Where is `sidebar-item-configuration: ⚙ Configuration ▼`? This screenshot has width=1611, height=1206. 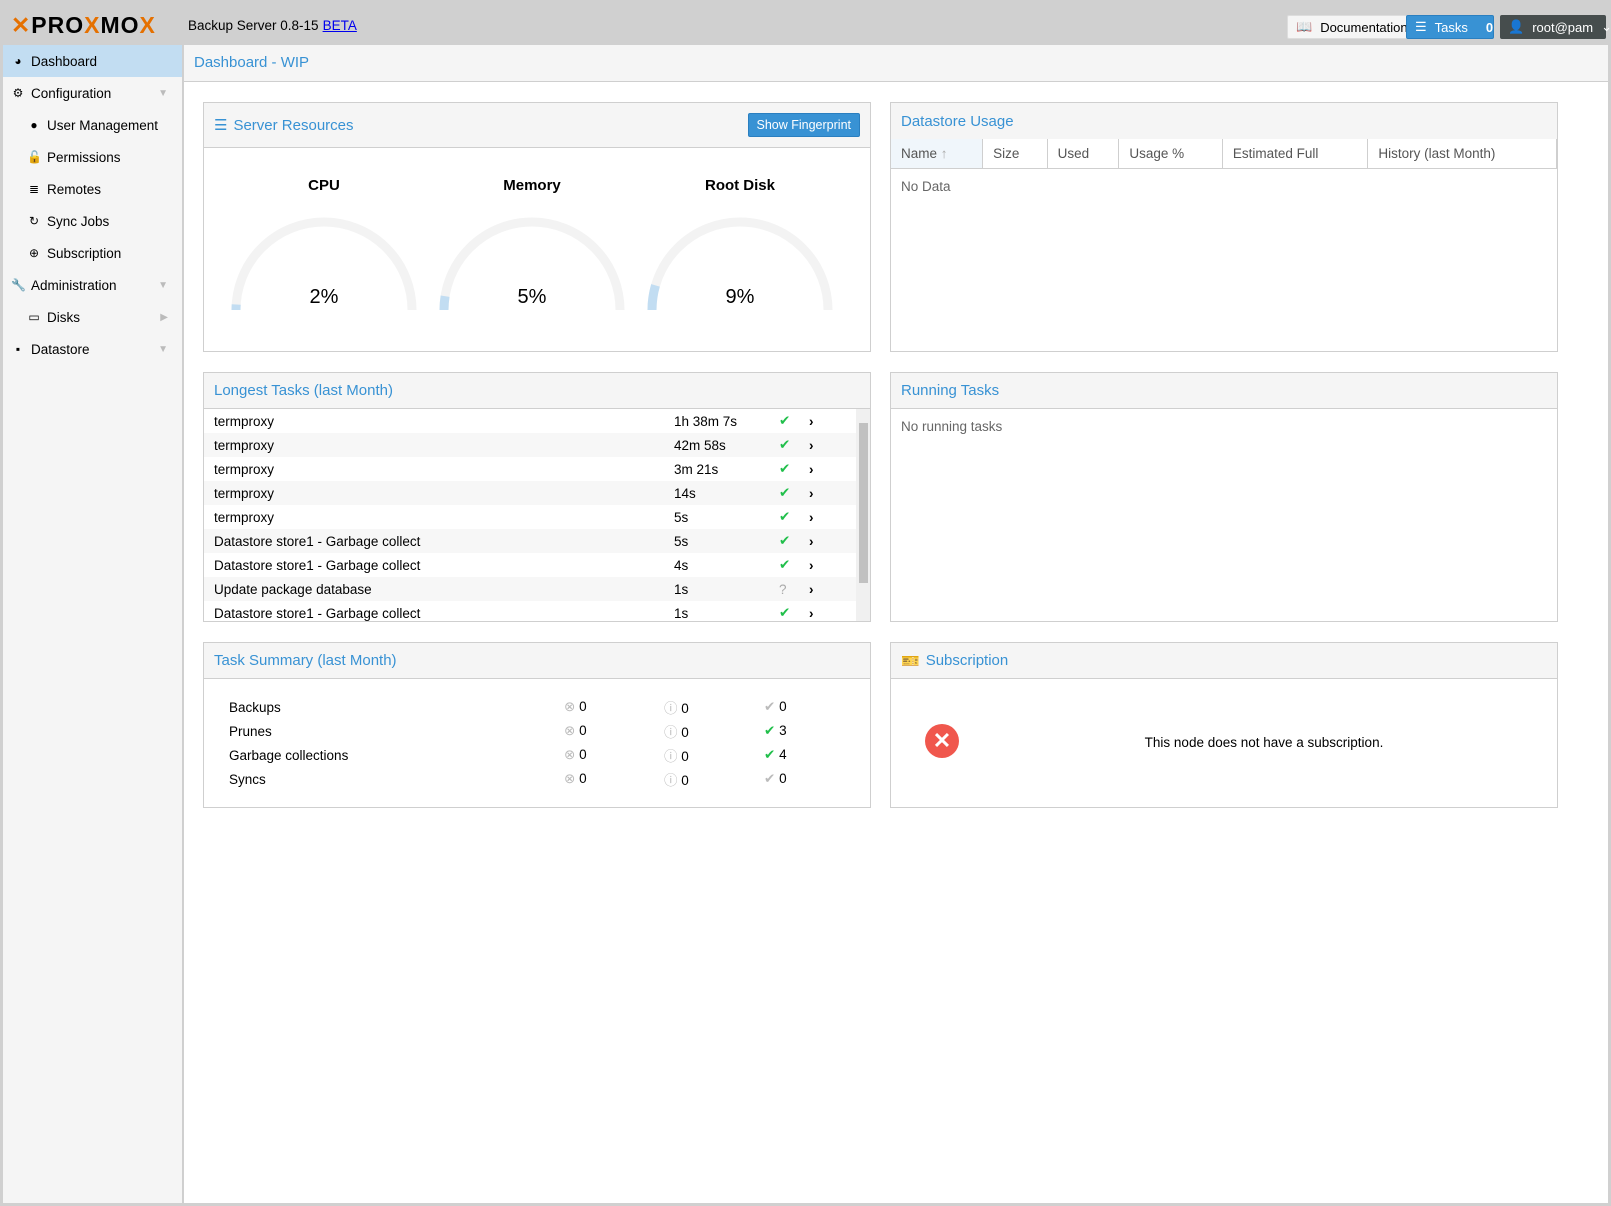
sidebar-item-configuration: ⚙ Configuration ▼ is located at coordinates (92, 93).